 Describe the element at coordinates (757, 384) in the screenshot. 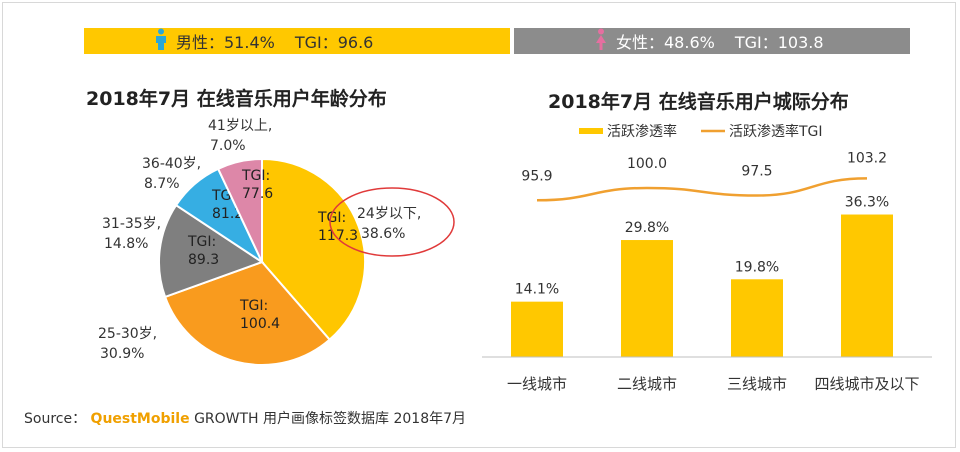

I see `x-tick-label: 三线城市` at that location.